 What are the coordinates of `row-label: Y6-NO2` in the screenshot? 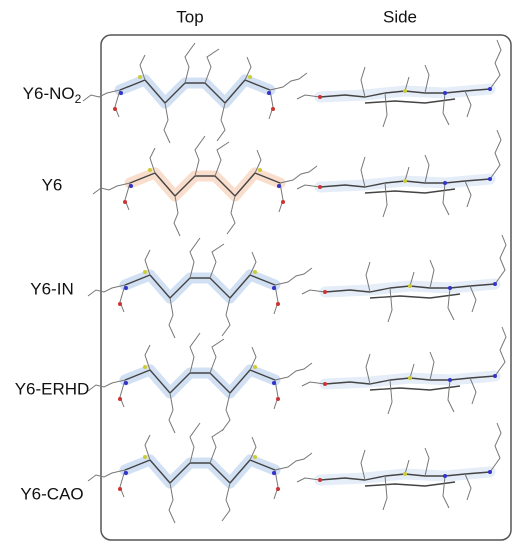 It's located at (52, 95).